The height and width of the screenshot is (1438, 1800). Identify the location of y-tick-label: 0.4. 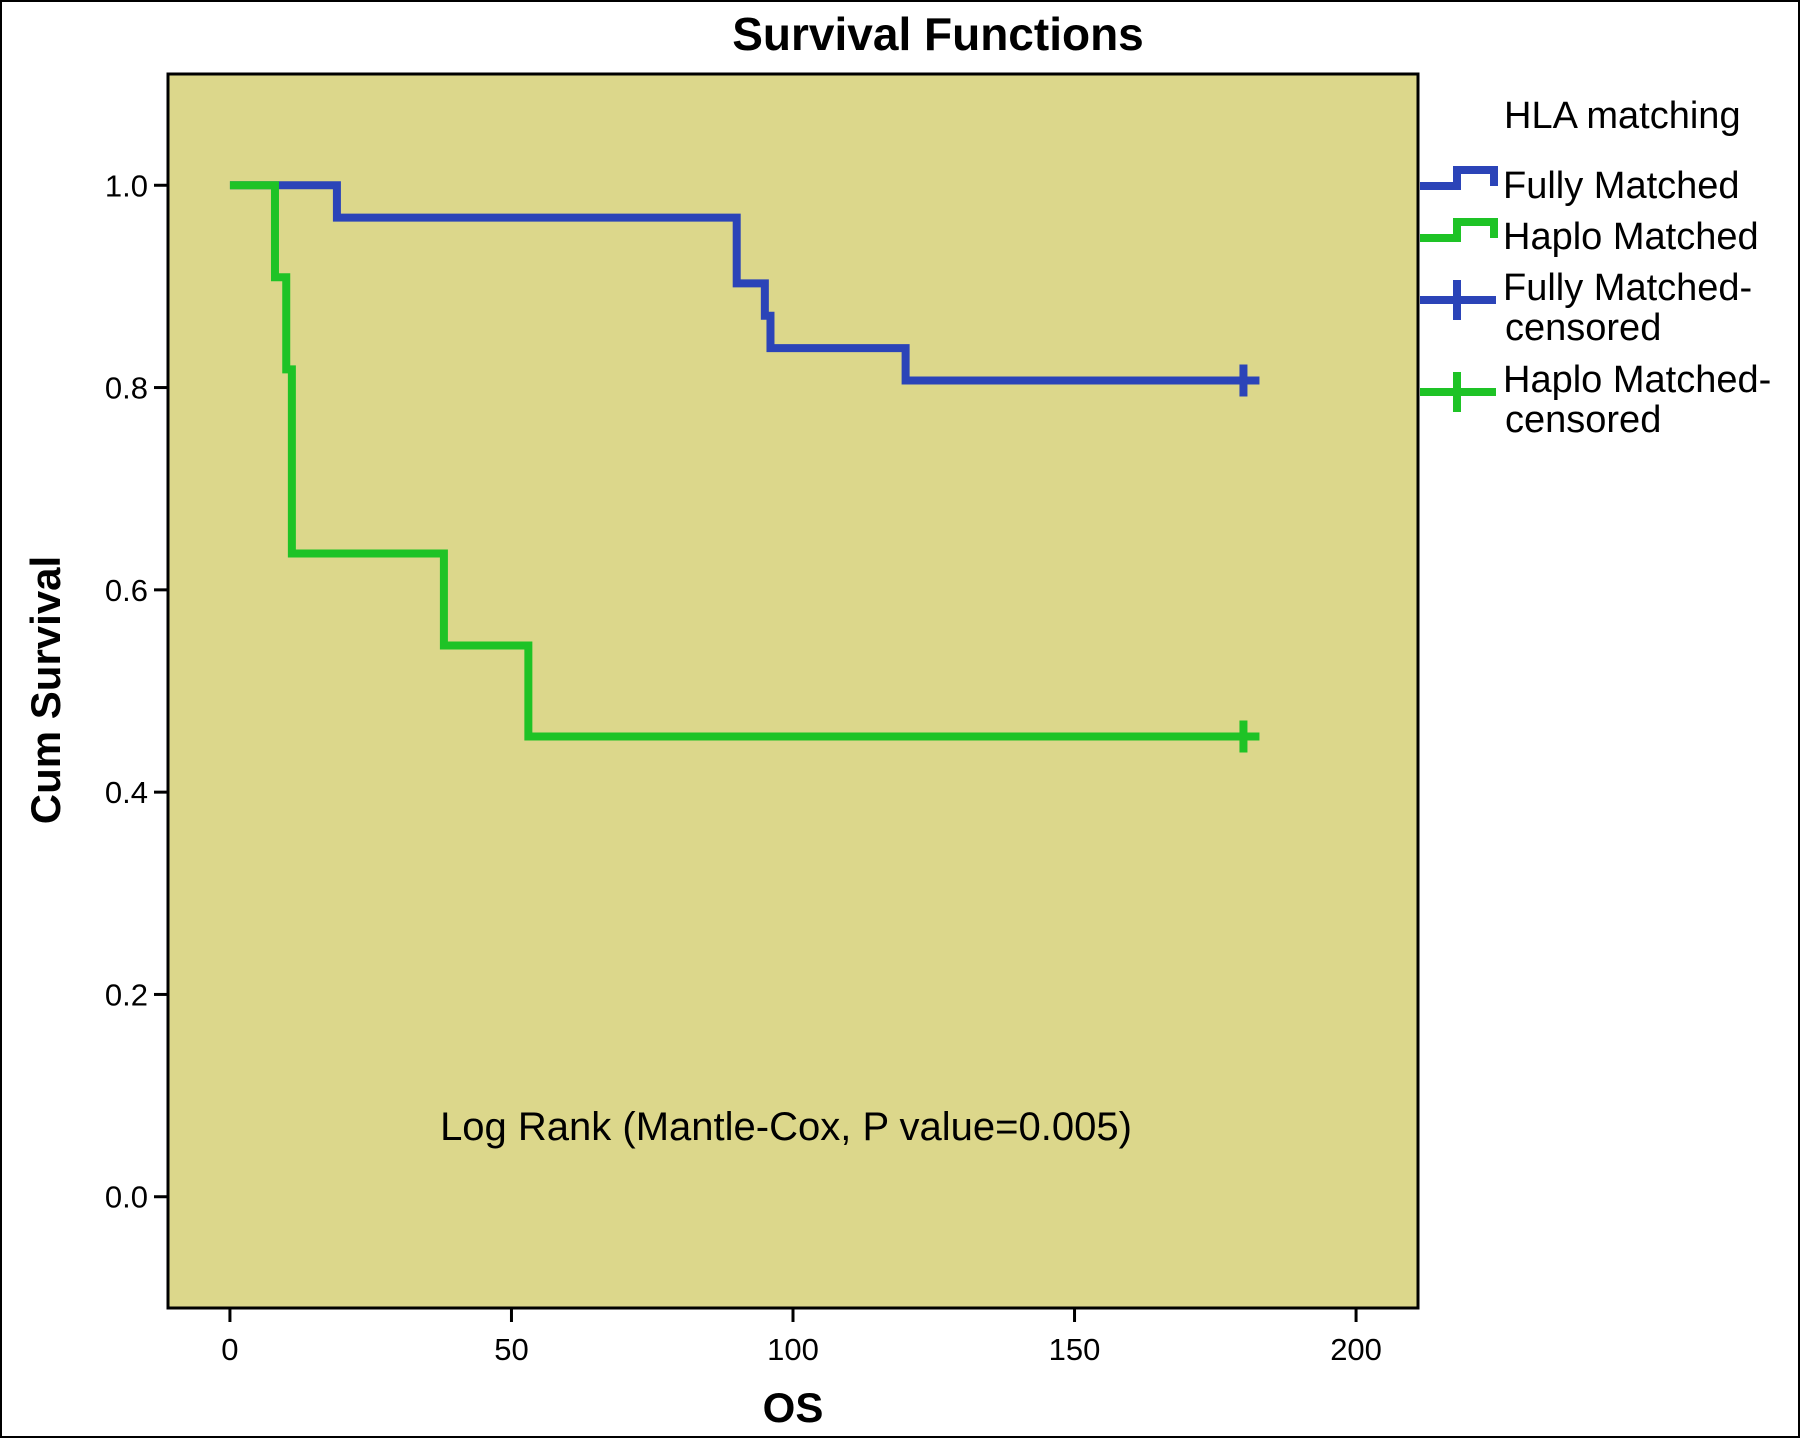
(126, 792).